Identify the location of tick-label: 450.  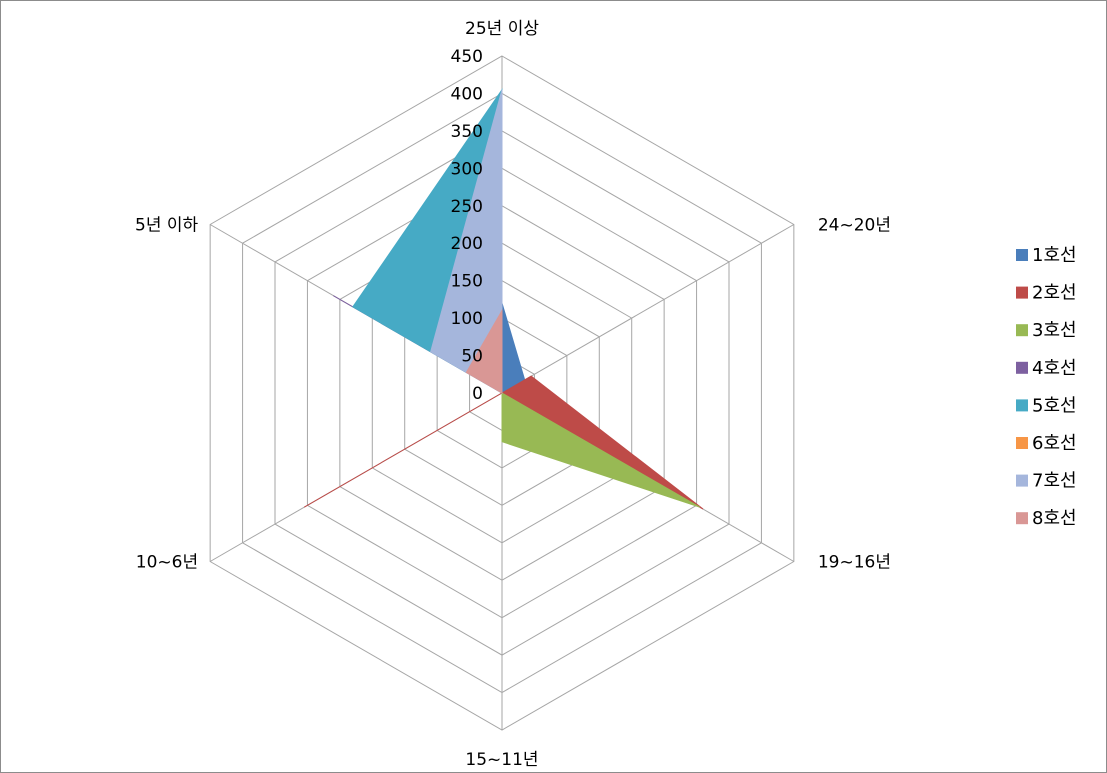
(467, 57).